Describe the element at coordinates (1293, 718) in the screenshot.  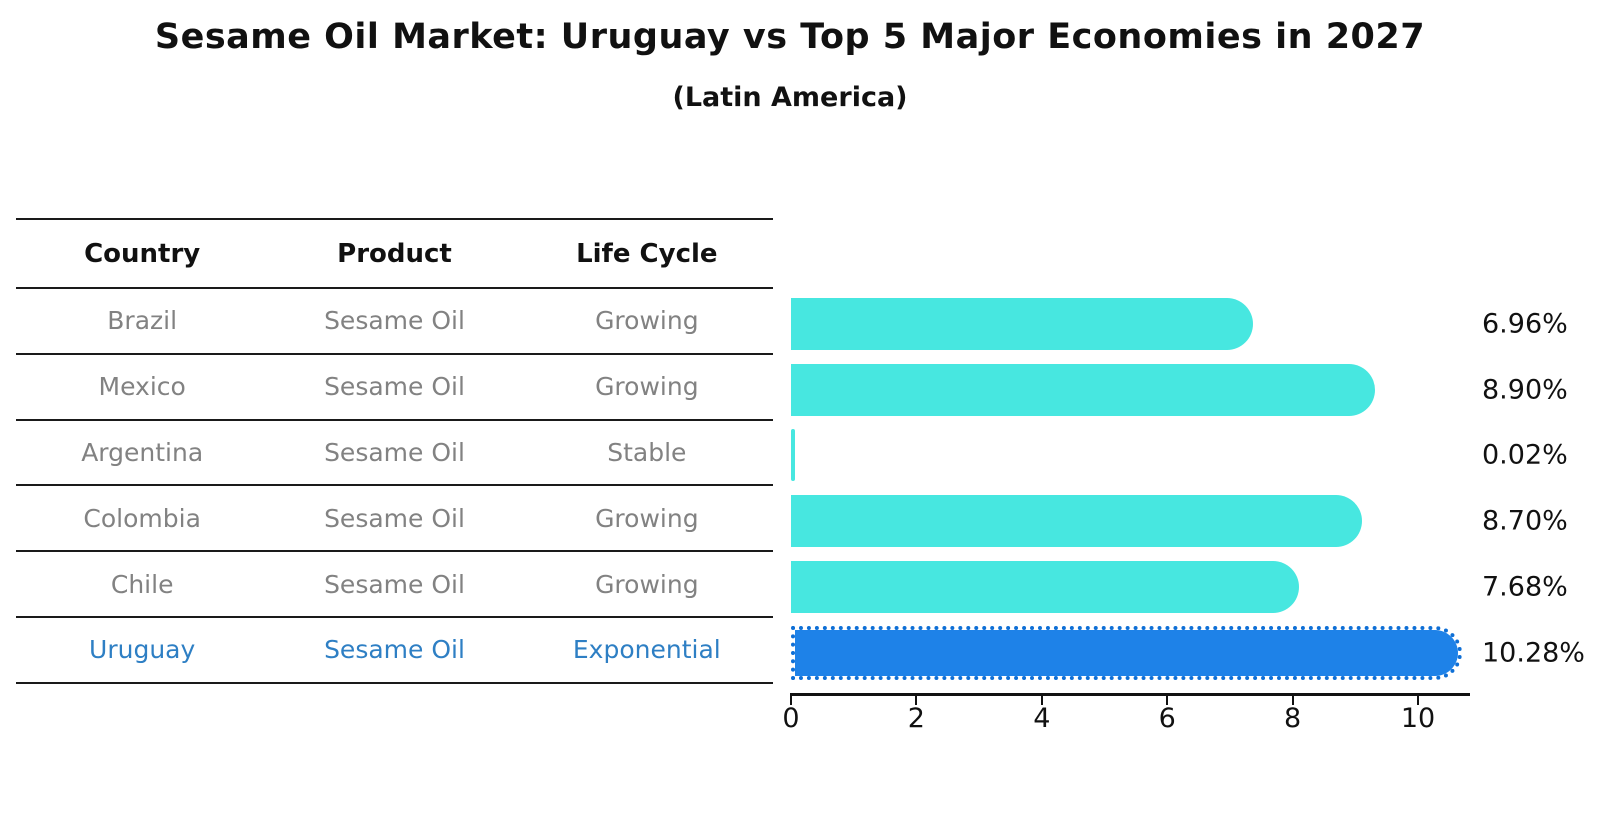
I see `x-axis-tick-label: 8` at that location.